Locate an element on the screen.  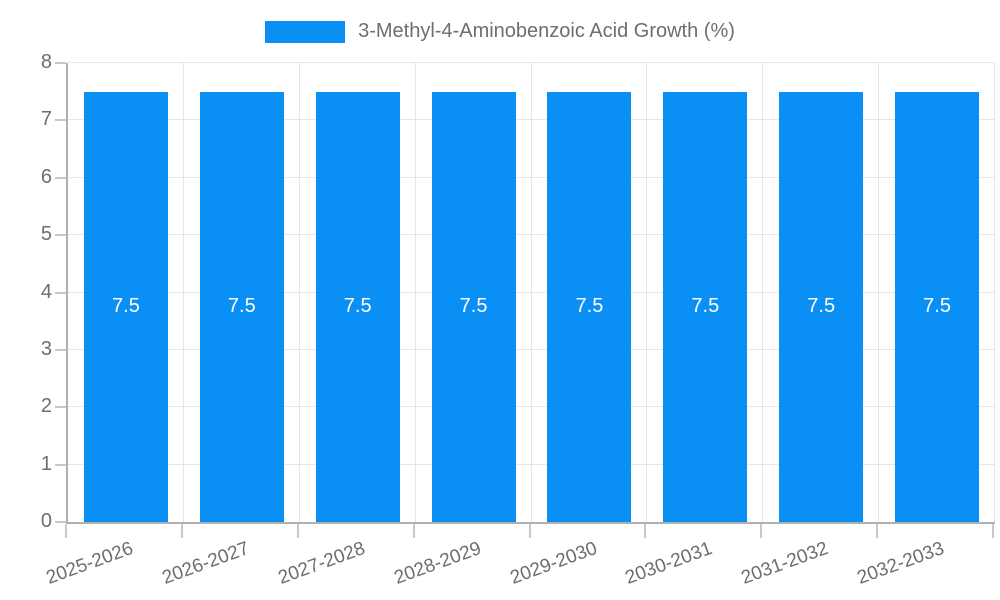
legend: 3-Methyl-4-Aminobenzoic Acid Growth (%) is located at coordinates (500, 31).